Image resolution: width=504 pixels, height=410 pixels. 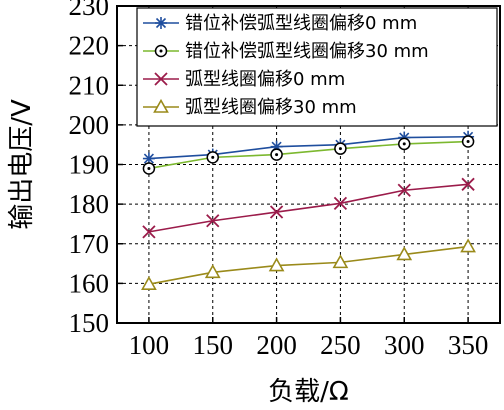 I want to click on x-tick-label: 350, so click(x=468, y=345).